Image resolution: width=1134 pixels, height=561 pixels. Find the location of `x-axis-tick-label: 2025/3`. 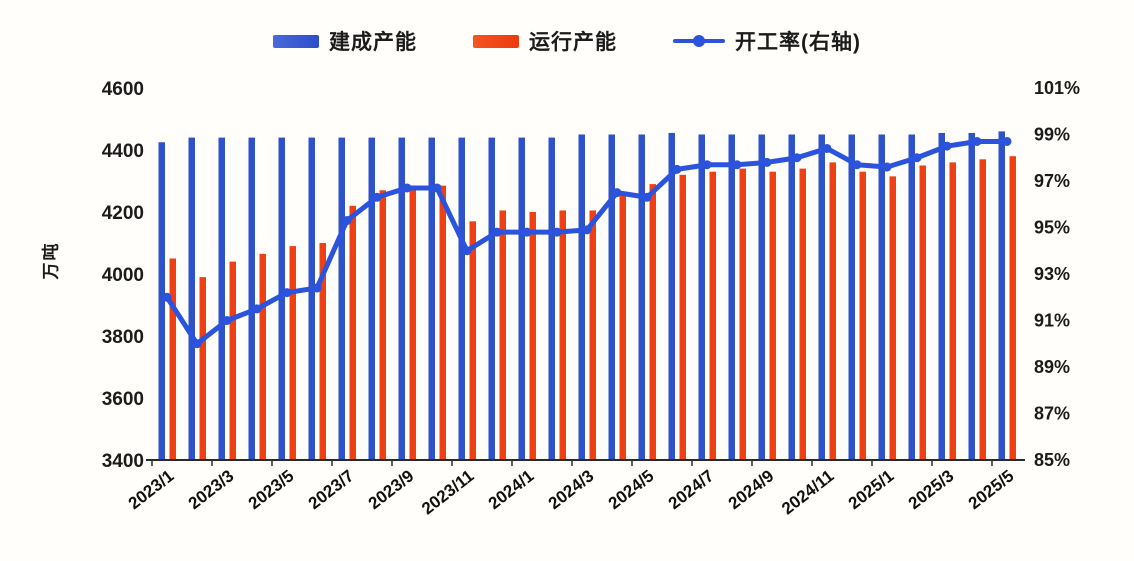

x-axis-tick-label: 2025/3 is located at coordinates (931, 489).